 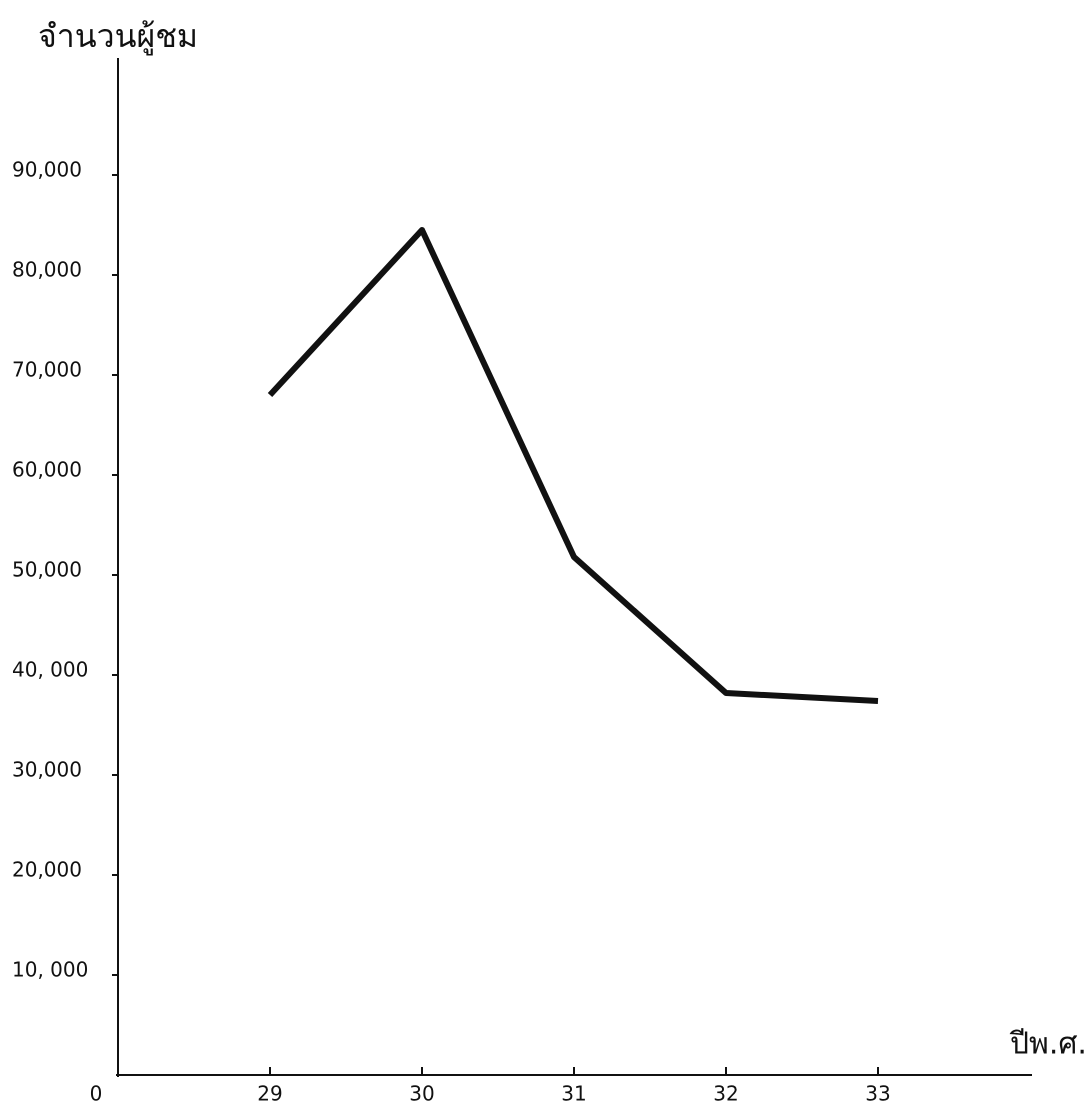 What do you see at coordinates (269, 1094) in the screenshot?
I see `x-tick-label: 29` at bounding box center [269, 1094].